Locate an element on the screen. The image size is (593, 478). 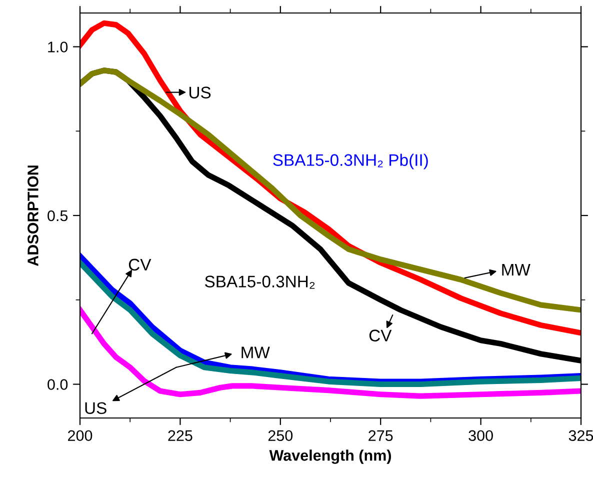
y-tick-label: 0.5 is located at coordinates (58, 216).